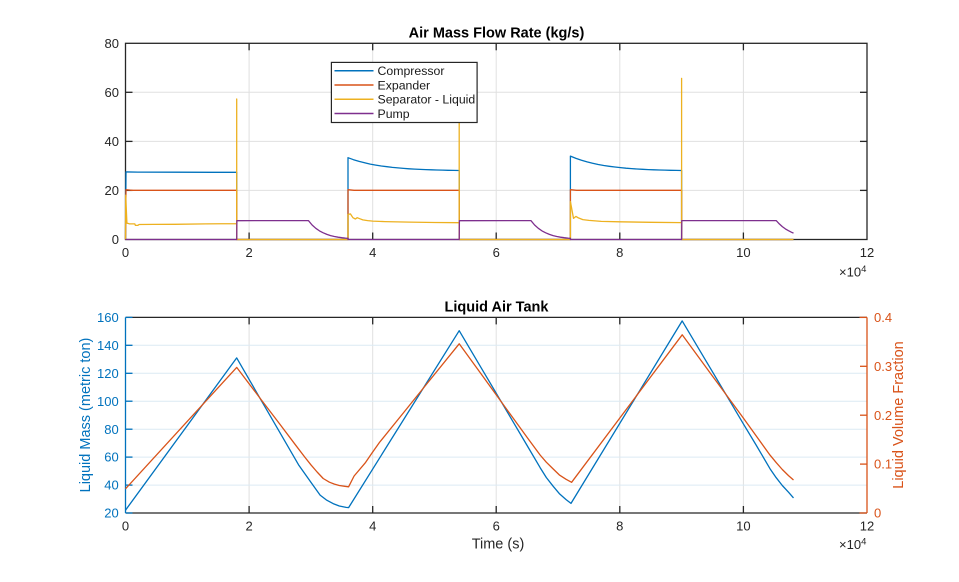 This screenshot has width=959, height=582. What do you see at coordinates (108, 317) in the screenshot?
I see `svg-text: 160` at bounding box center [108, 317].